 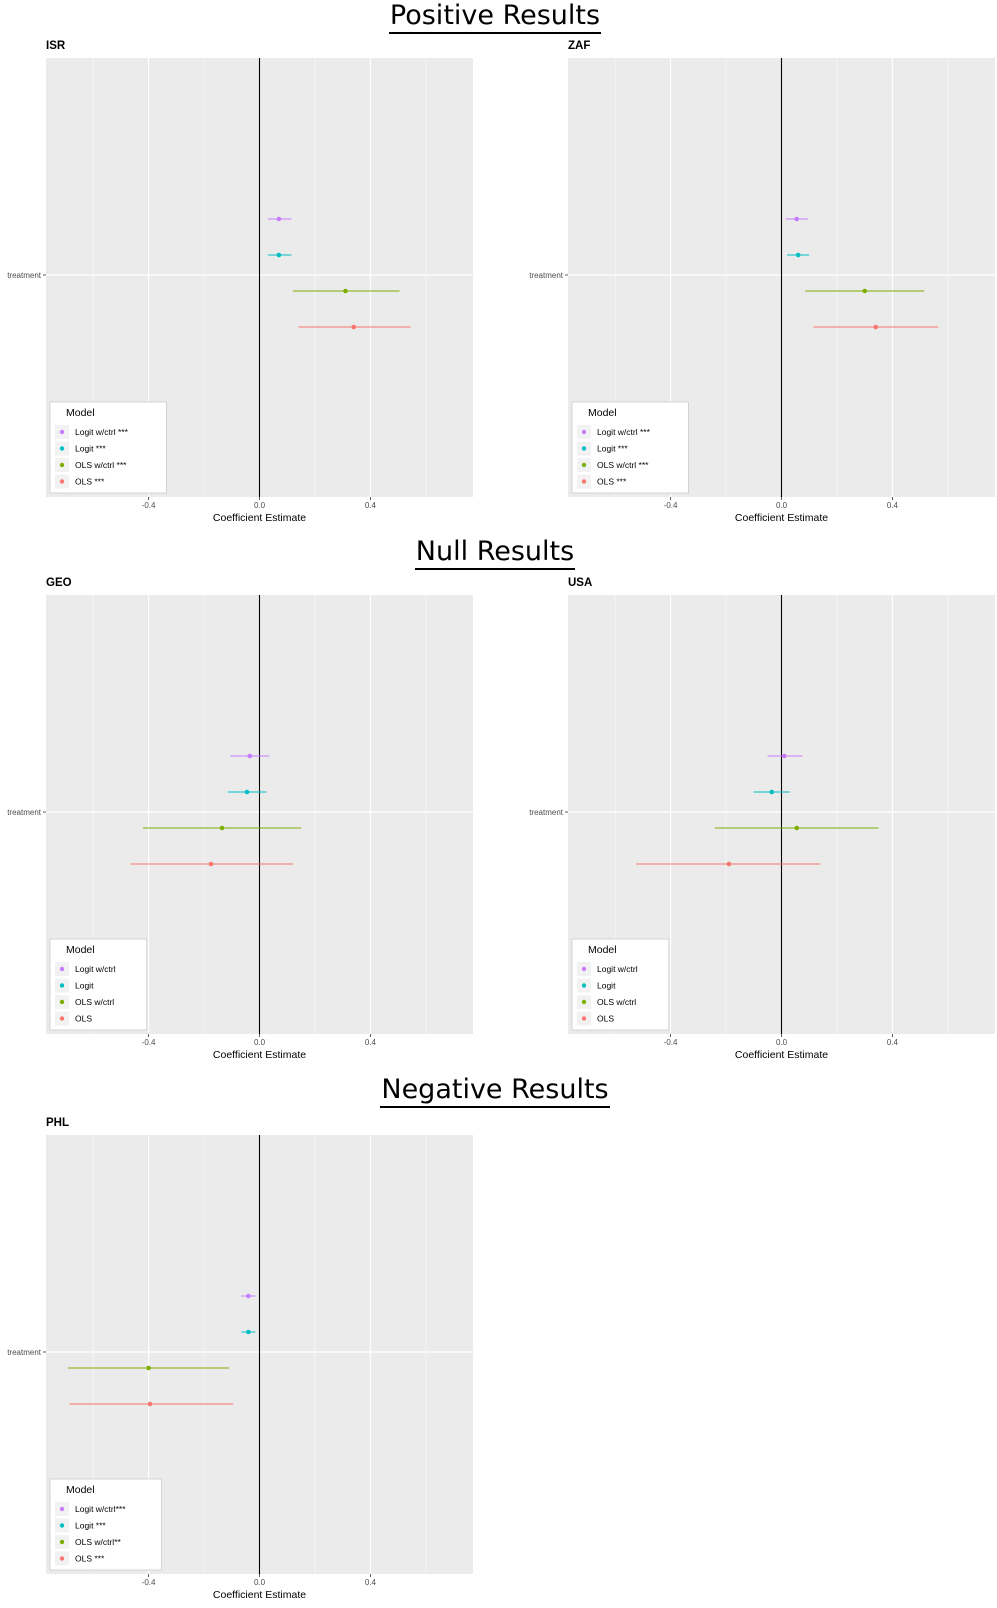 I want to click on section-title-positive-text: Positive Results, so click(x=495, y=17).